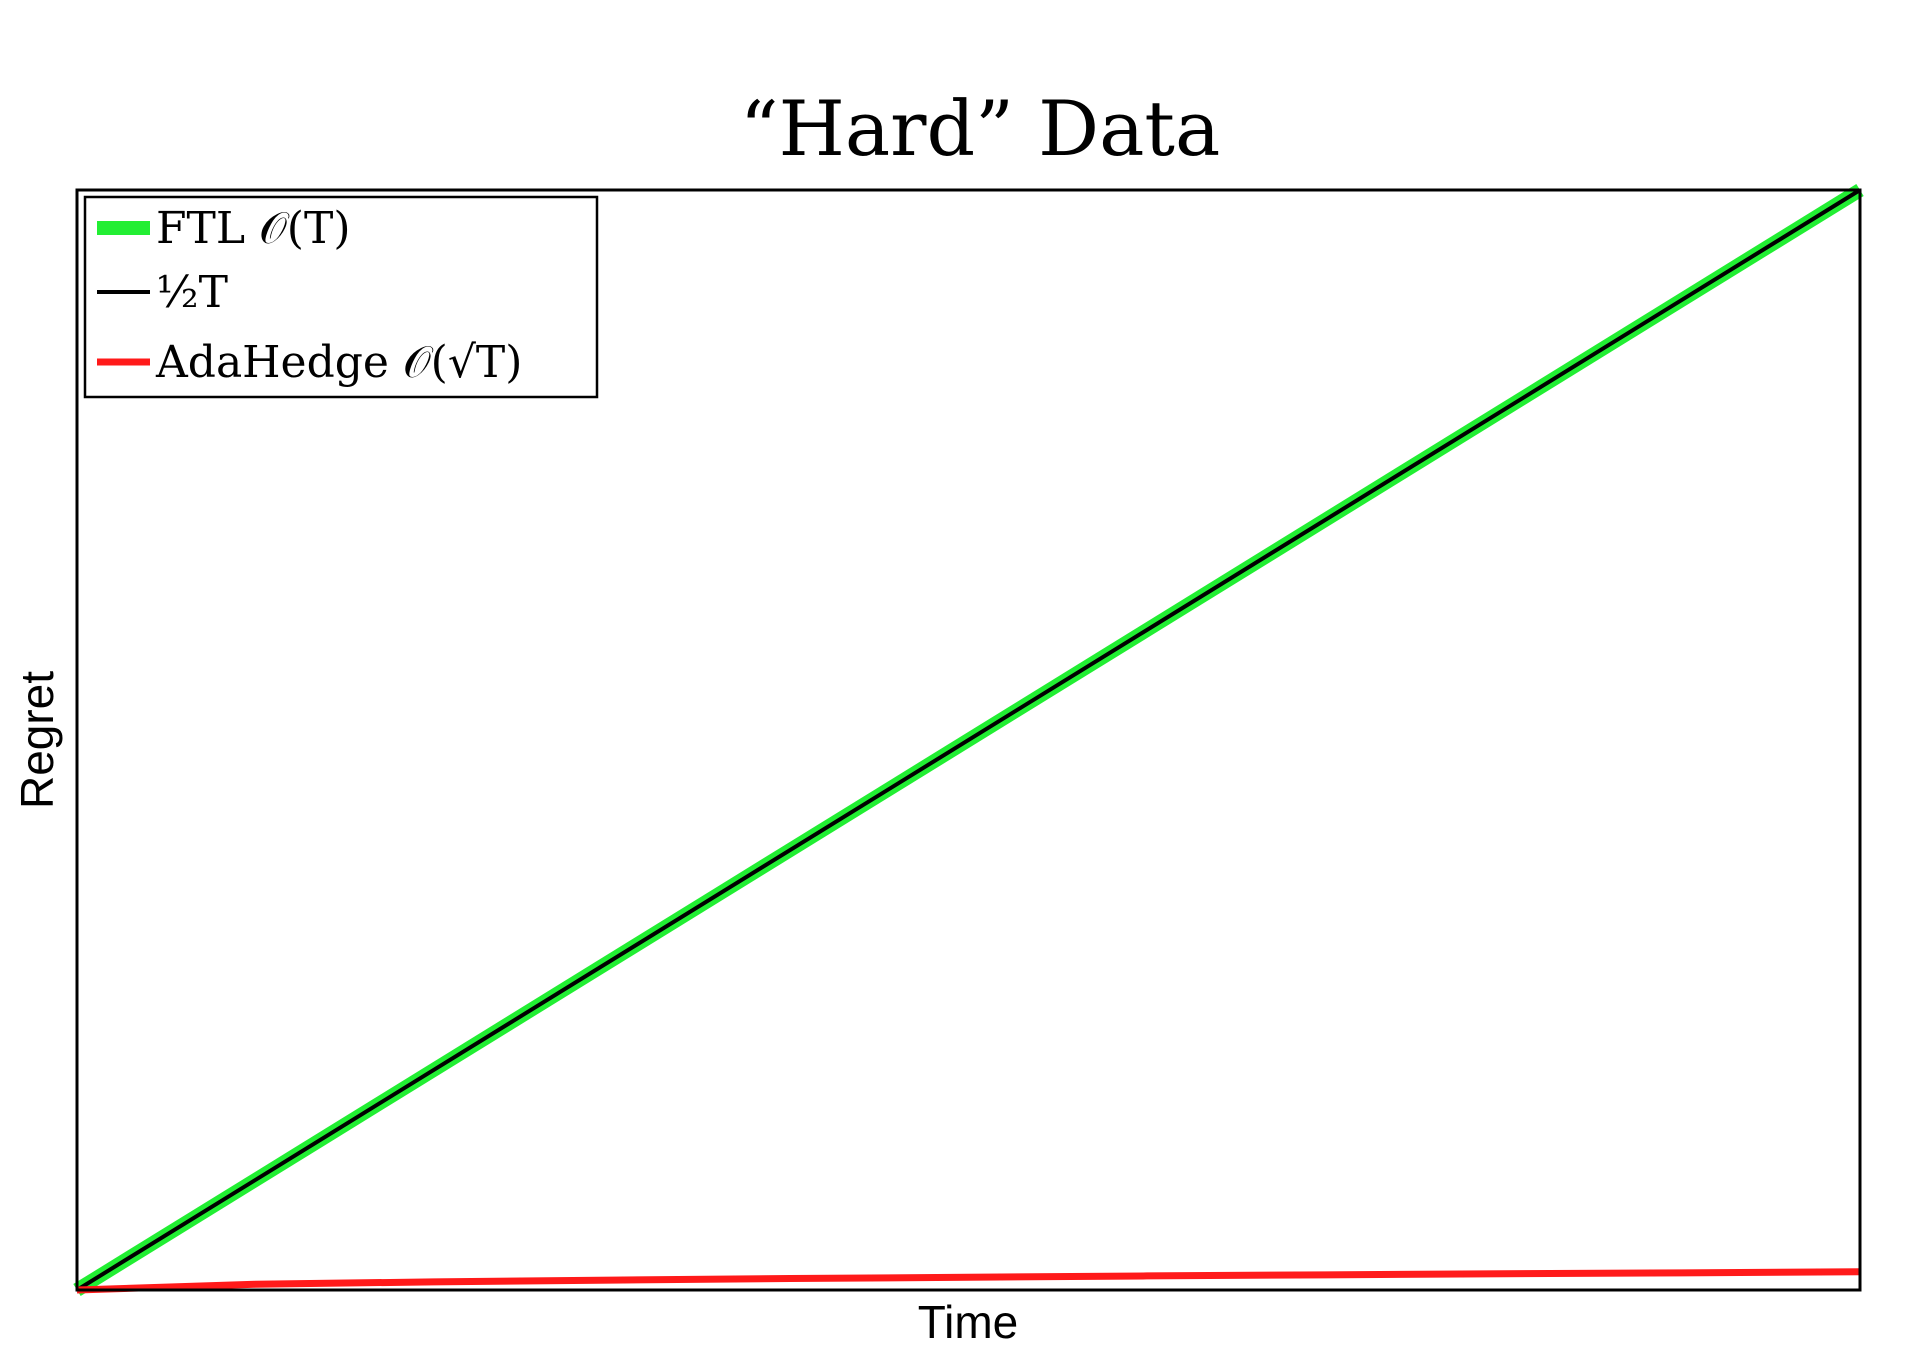 Image resolution: width=1932 pixels, height=1346 pixels. What do you see at coordinates (968, 1321) in the screenshot?
I see `x-axis-label: Time` at bounding box center [968, 1321].